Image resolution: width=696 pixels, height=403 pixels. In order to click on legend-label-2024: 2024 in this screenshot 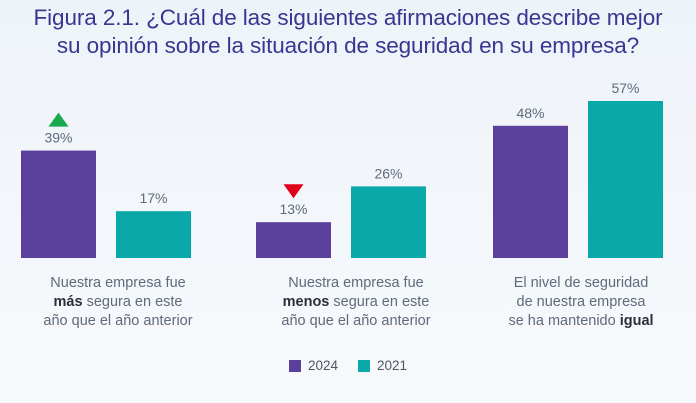, I will do `click(322, 365)`.